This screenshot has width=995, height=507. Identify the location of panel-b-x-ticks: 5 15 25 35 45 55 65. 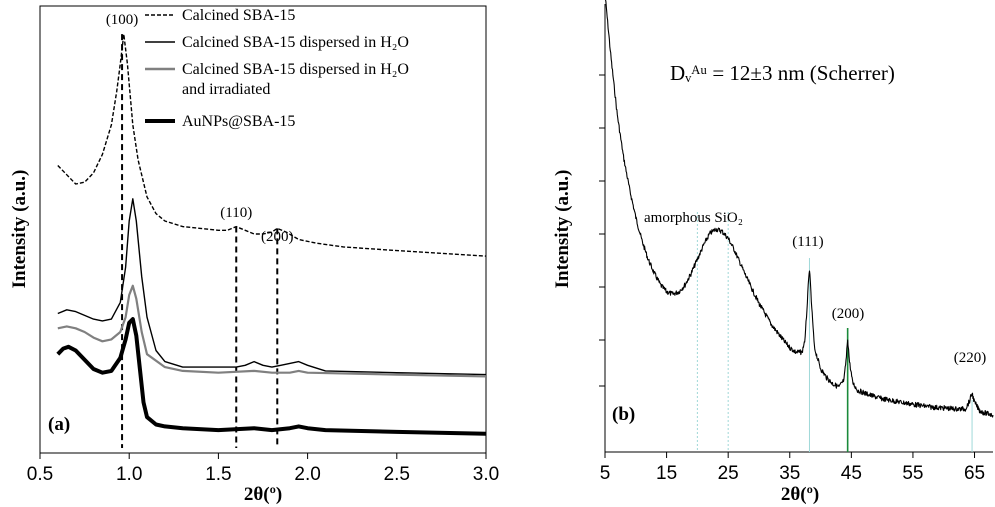
(792, 468).